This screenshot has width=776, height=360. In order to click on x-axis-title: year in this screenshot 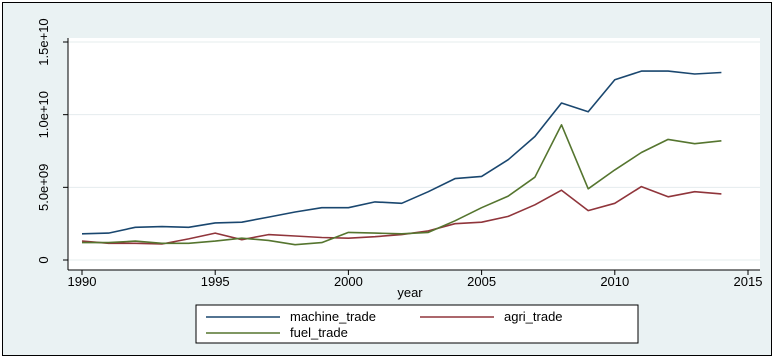, I will do `click(410, 292)`.